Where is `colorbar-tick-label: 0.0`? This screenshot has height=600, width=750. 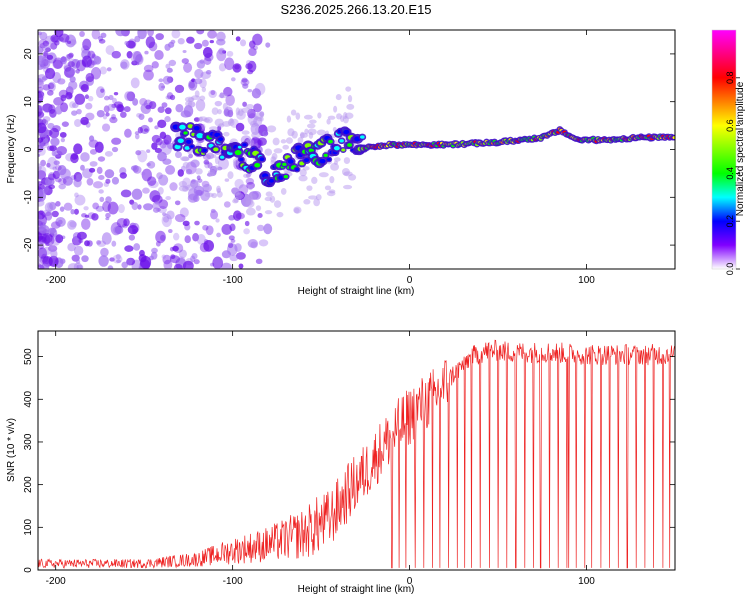 colorbar-tick-label: 0.0 is located at coordinates (730, 269).